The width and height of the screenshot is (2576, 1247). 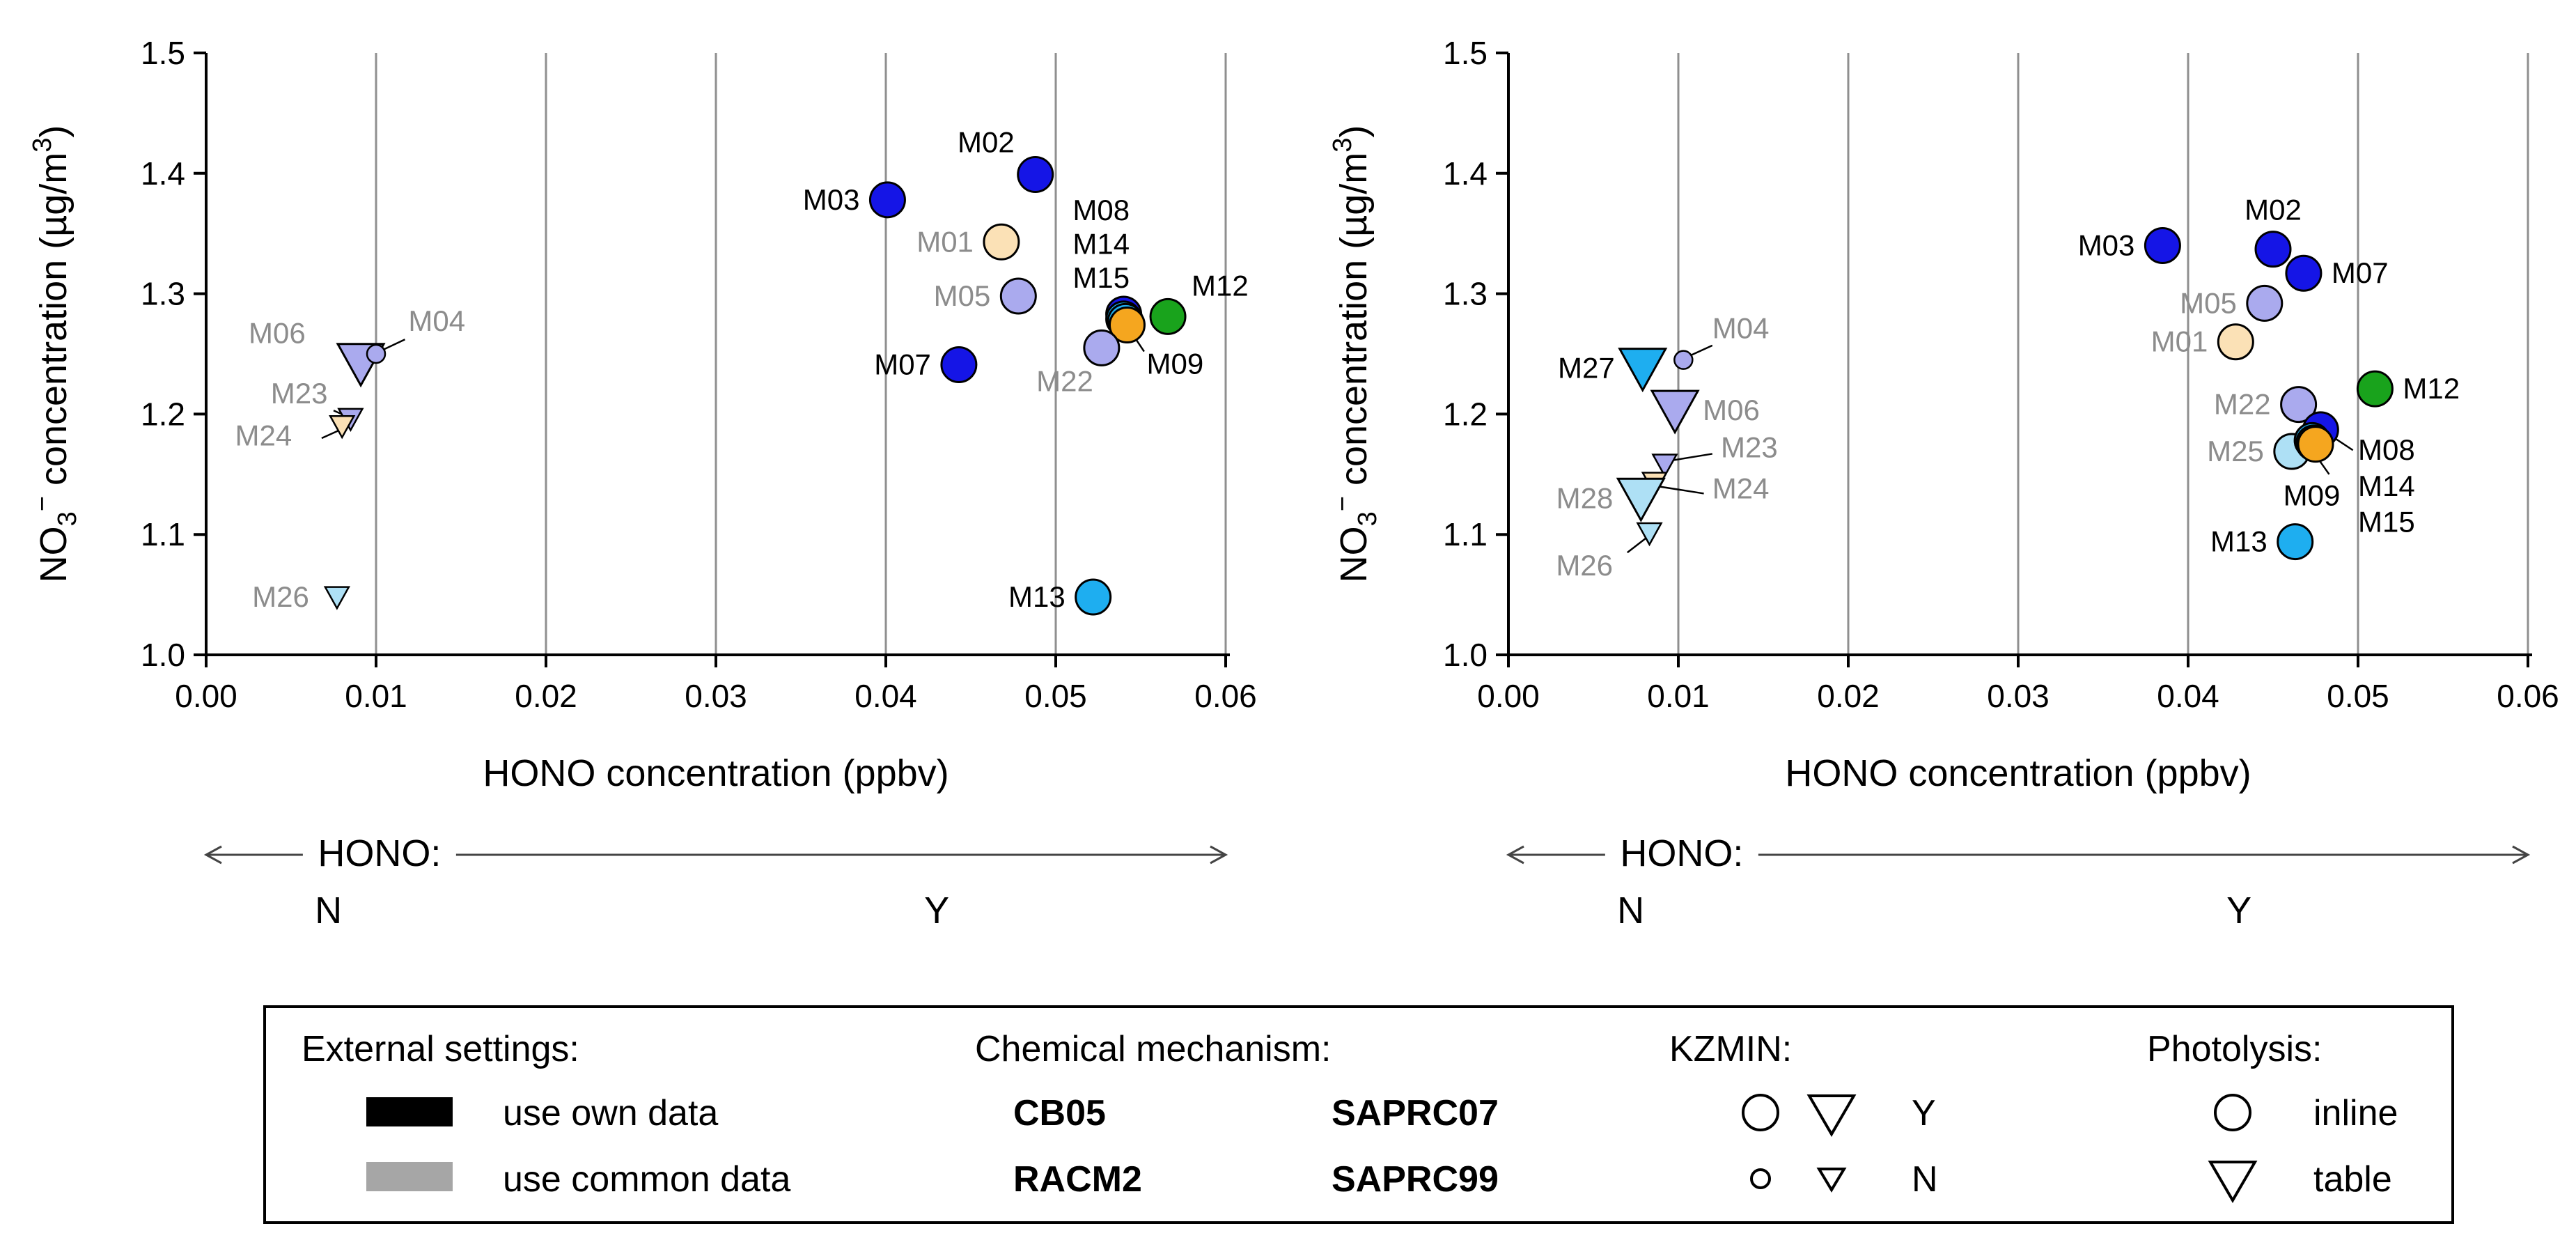 I want to click on y-axis-label: NO3− concentration (µg/m3), so click(x=55, y=354).